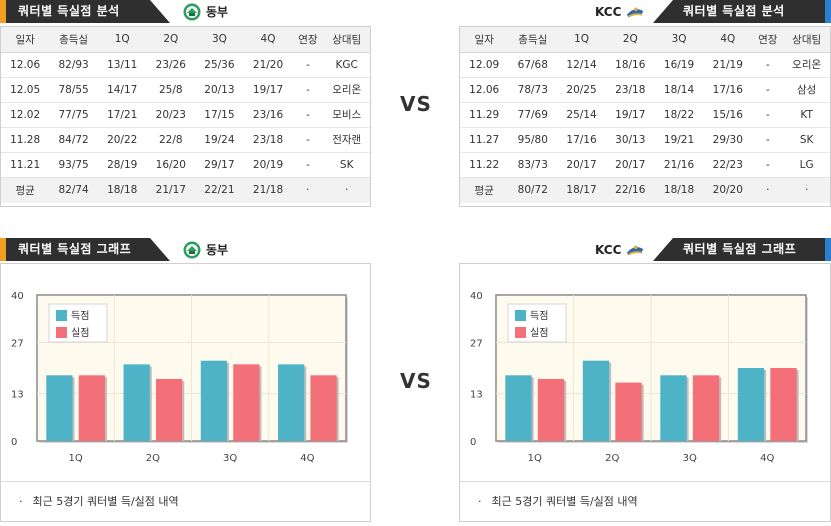 This screenshot has width=831, height=526. I want to click on right-table-cell: SK, so click(806, 140).